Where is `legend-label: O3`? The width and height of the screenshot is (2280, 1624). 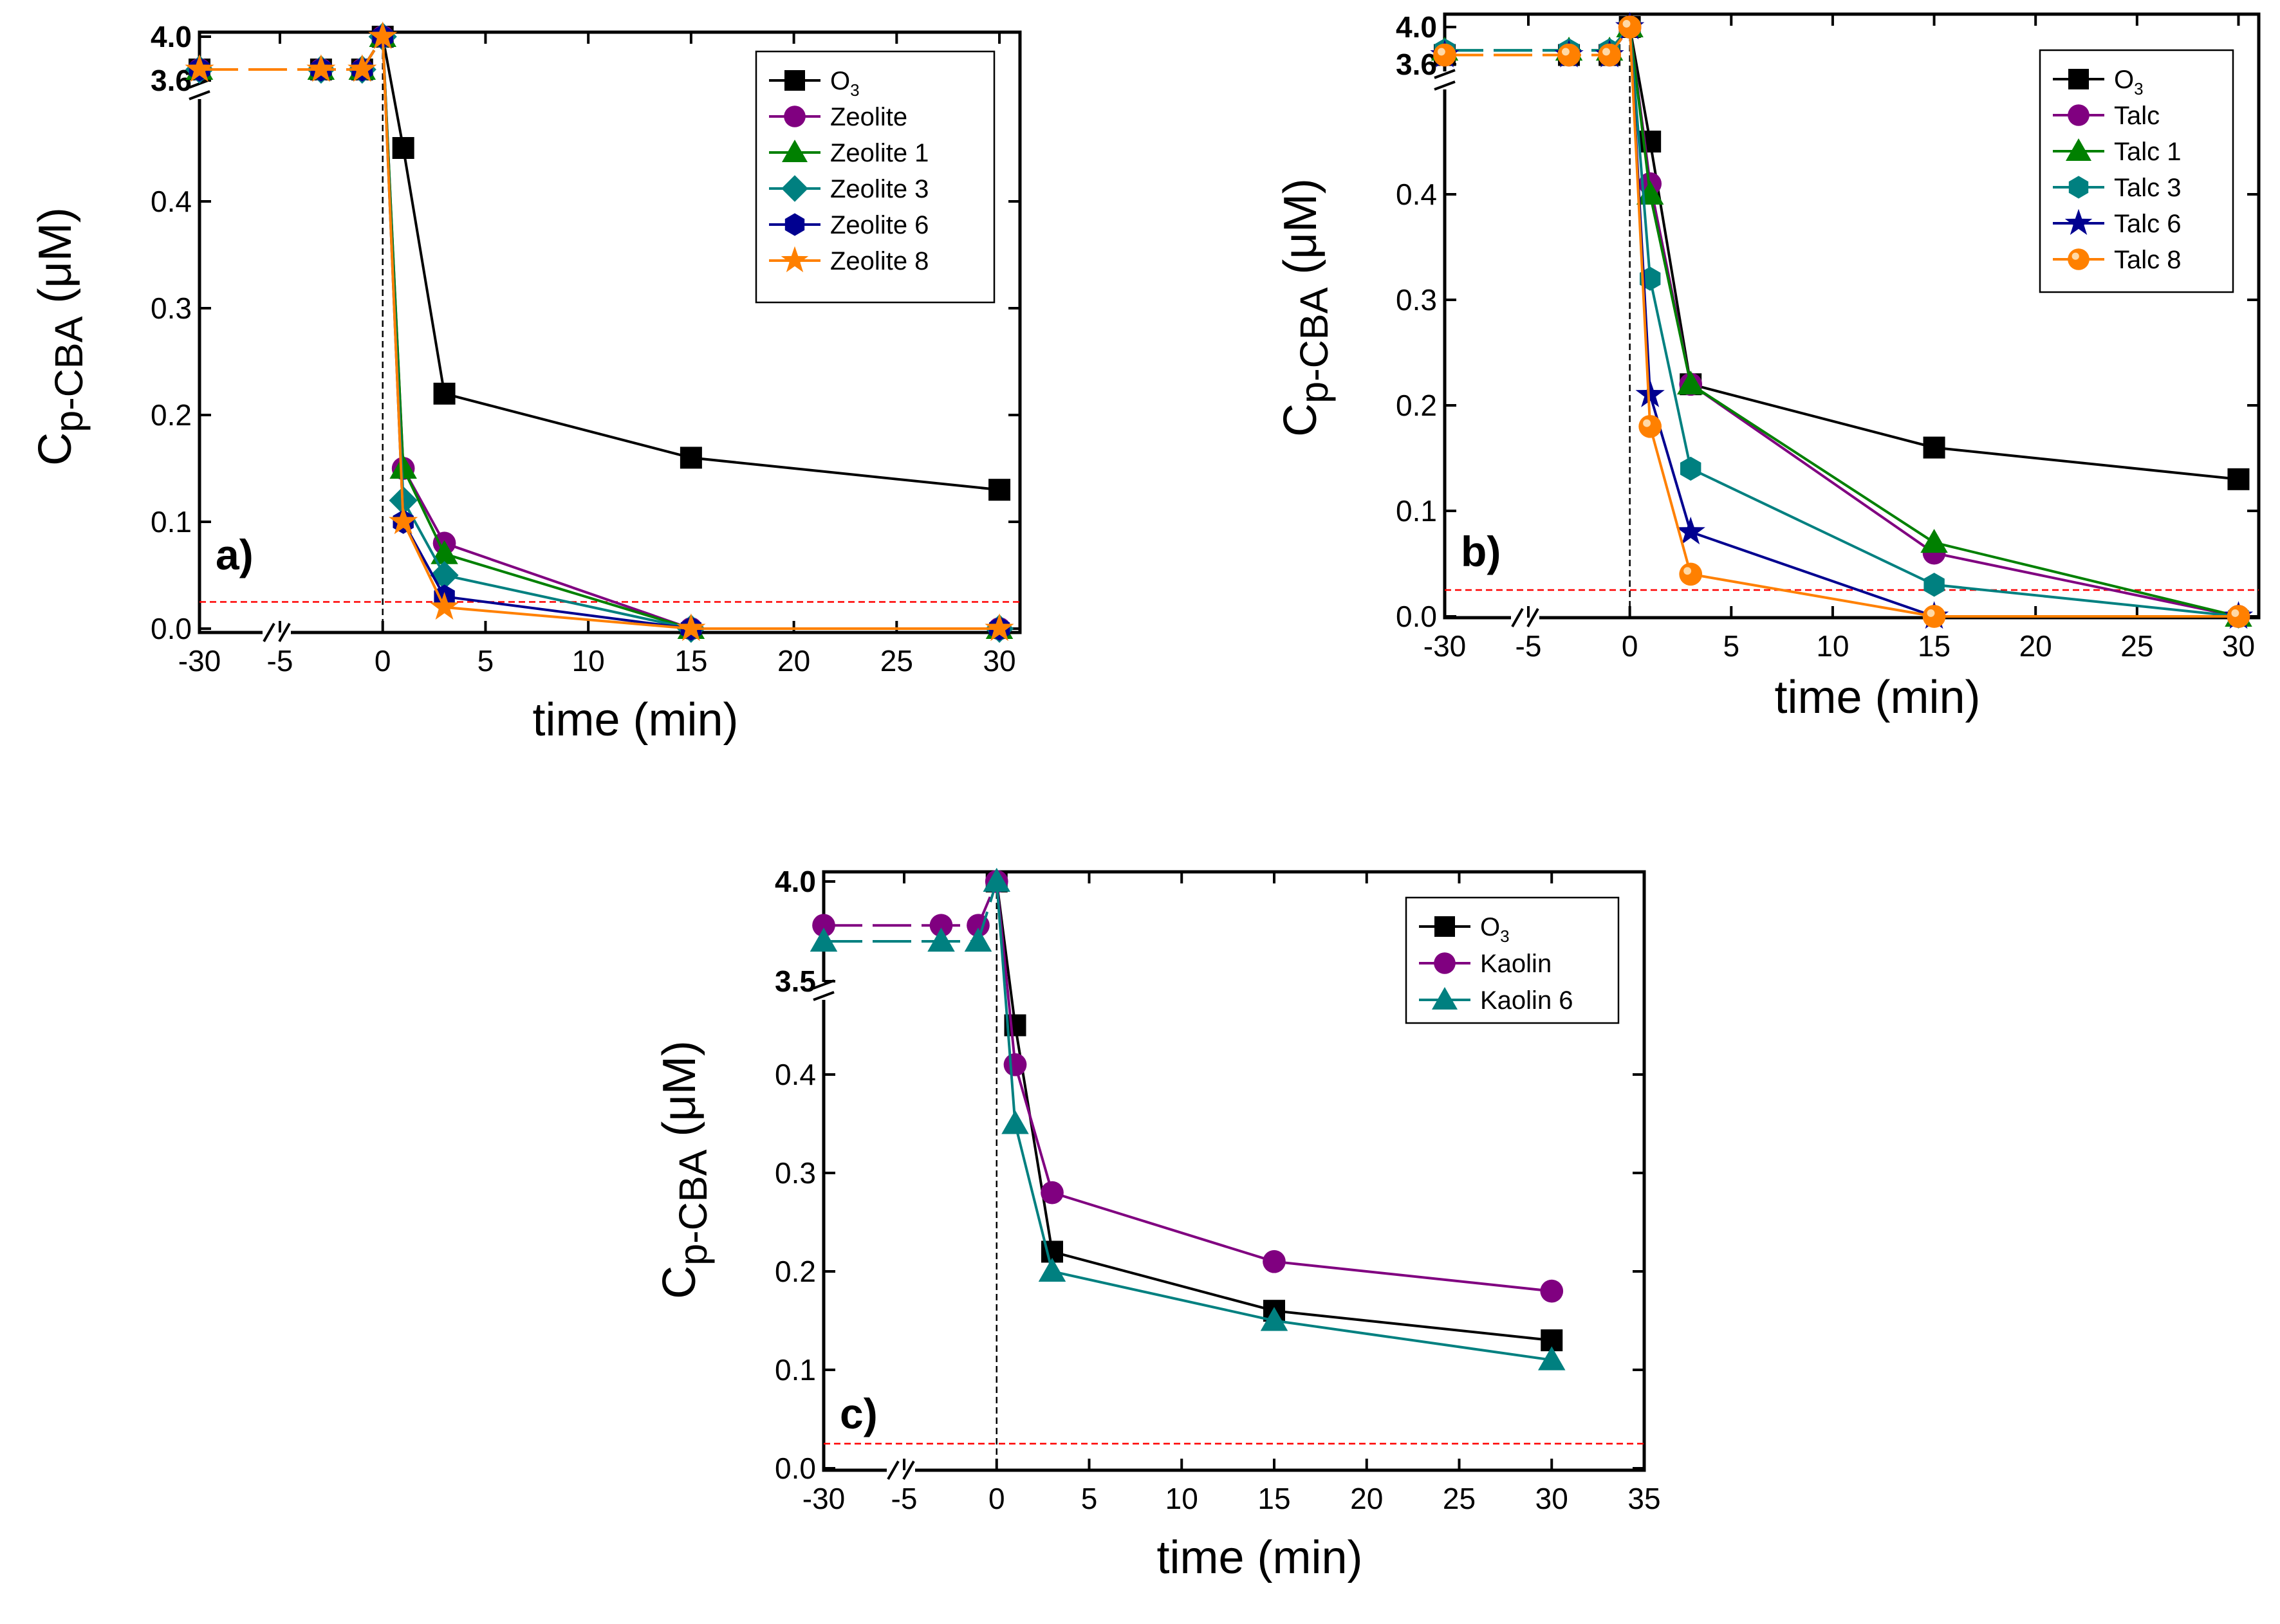
legend-label: O3 is located at coordinates (1495, 930).